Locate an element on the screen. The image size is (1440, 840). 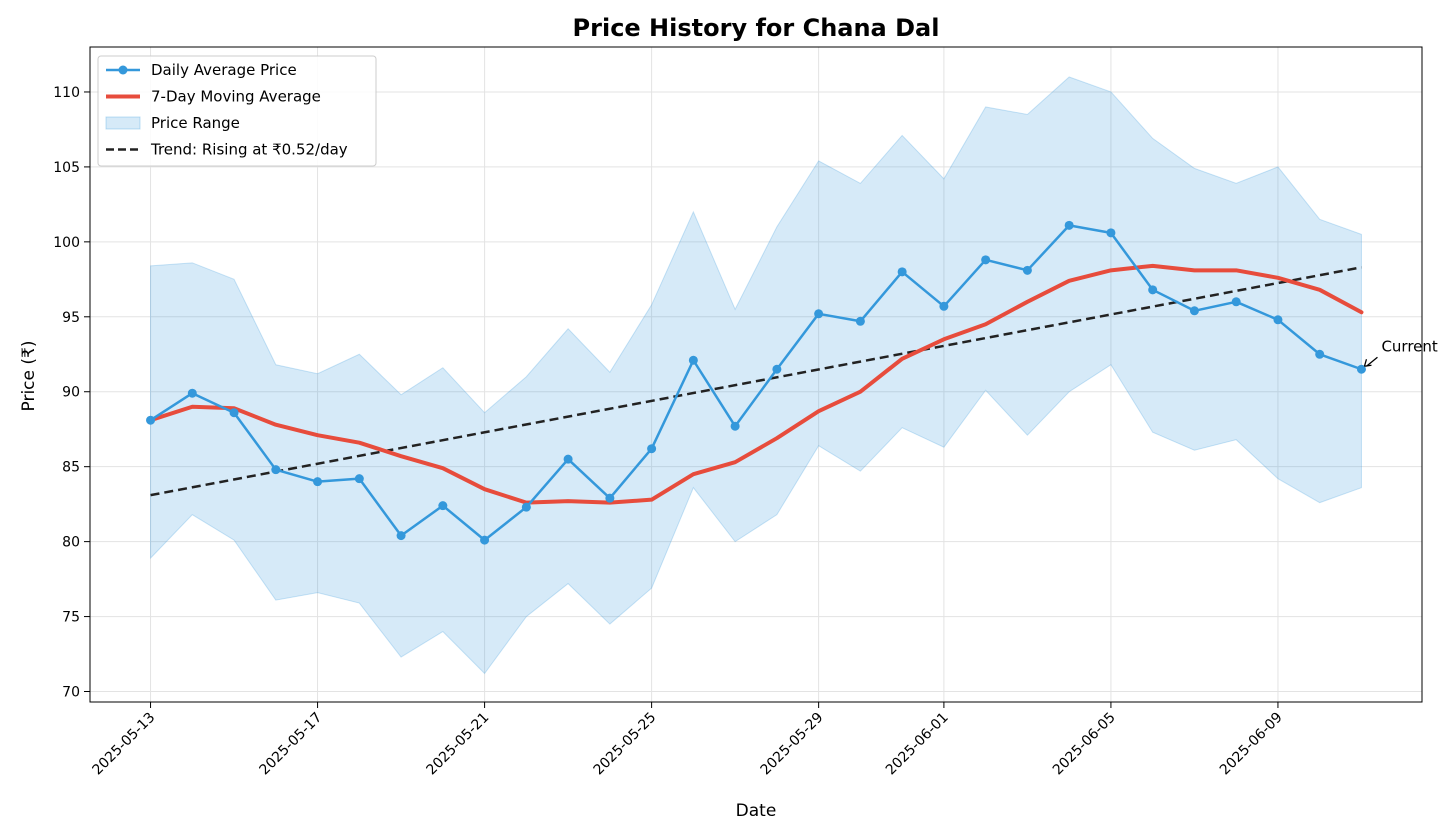
annotation-label: Current is located at coordinates (1409, 346).